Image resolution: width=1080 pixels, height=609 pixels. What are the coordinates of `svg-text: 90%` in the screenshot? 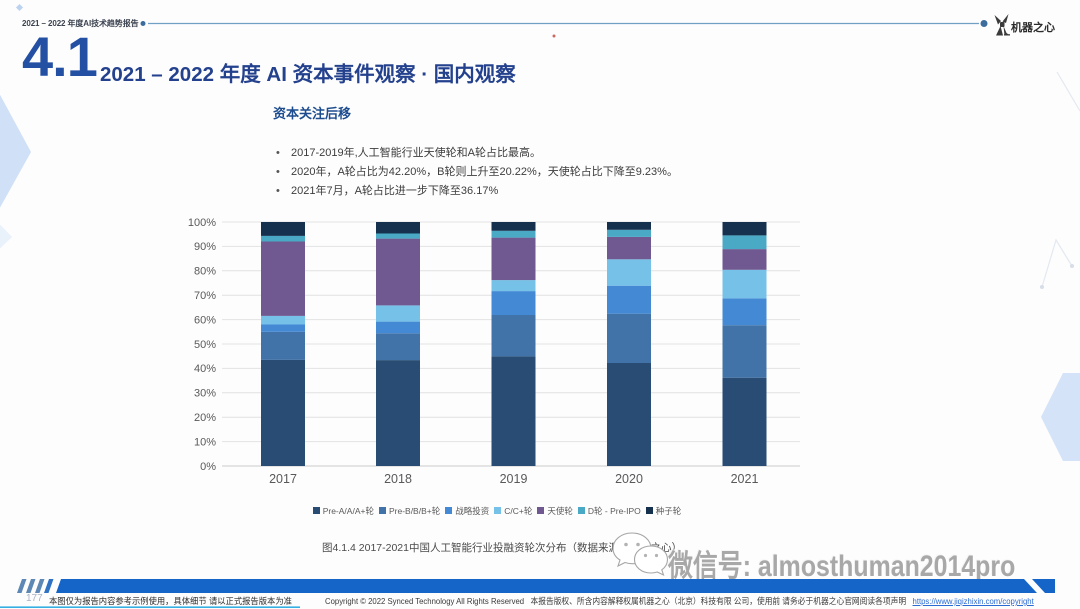 It's located at (205, 247).